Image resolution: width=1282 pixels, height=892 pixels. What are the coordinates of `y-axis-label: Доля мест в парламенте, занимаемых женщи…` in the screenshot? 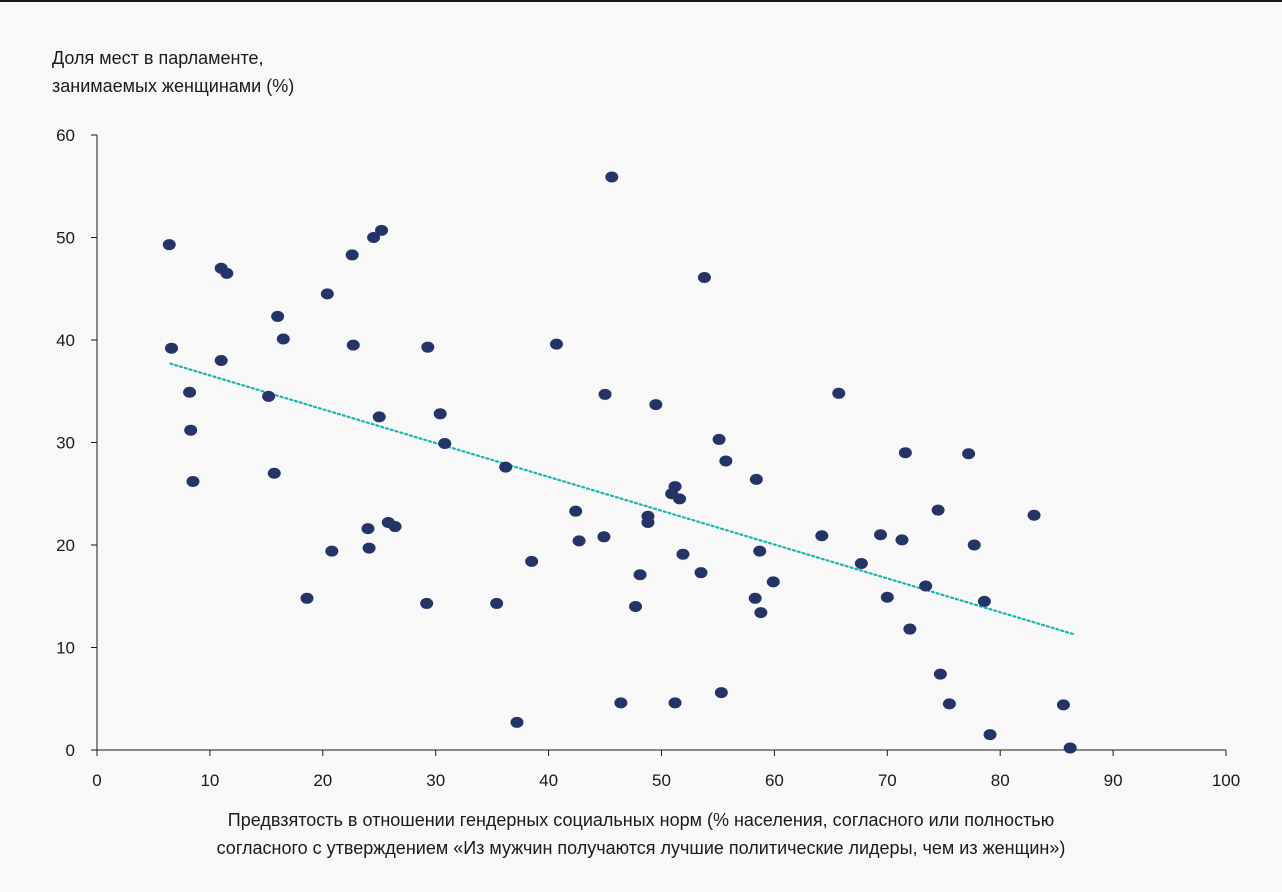 It's located at (402, 72).